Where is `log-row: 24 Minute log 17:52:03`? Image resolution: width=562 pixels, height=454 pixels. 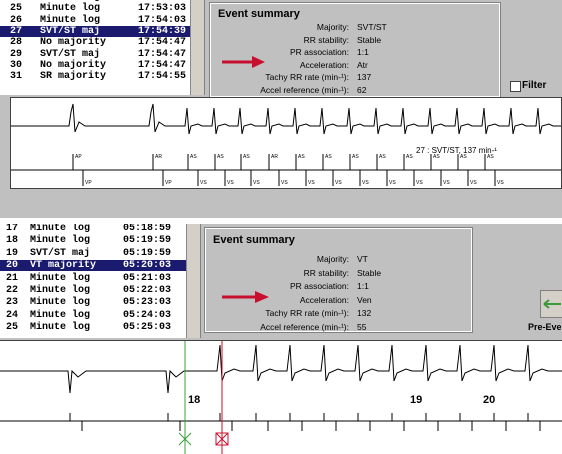
log-row: 24 Minute log 17:52:03 is located at coordinates (95, 1).